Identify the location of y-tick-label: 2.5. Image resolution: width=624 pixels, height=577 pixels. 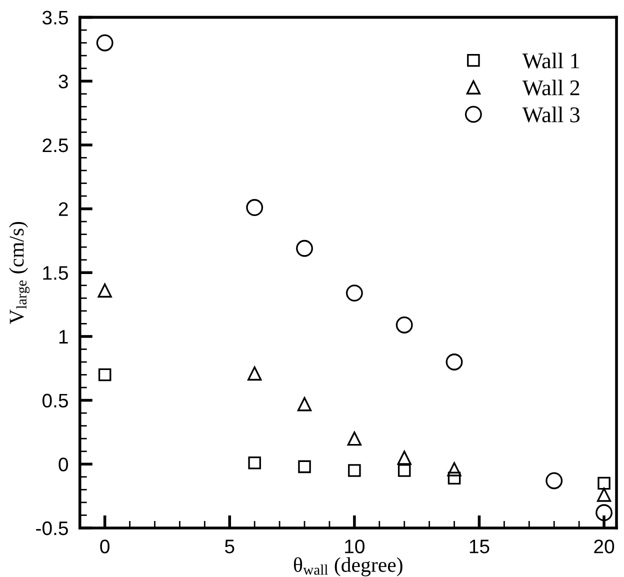
(55, 145).